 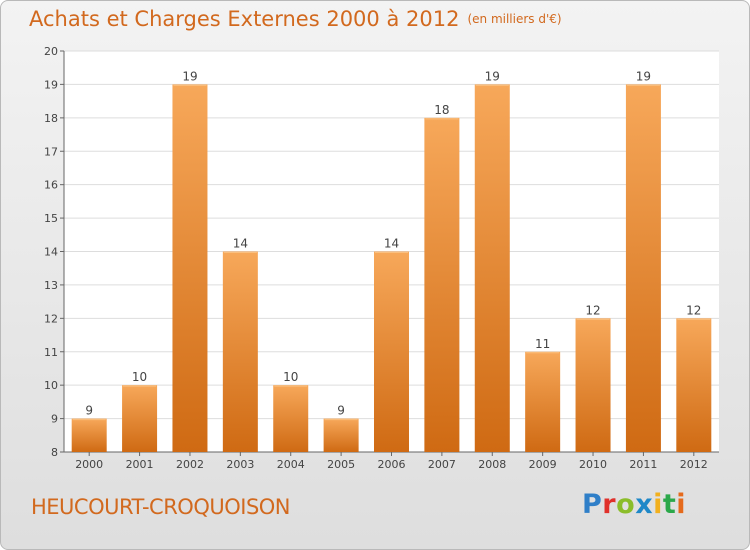 What do you see at coordinates (51, 151) in the screenshot?
I see `y-tick-label: 17` at bounding box center [51, 151].